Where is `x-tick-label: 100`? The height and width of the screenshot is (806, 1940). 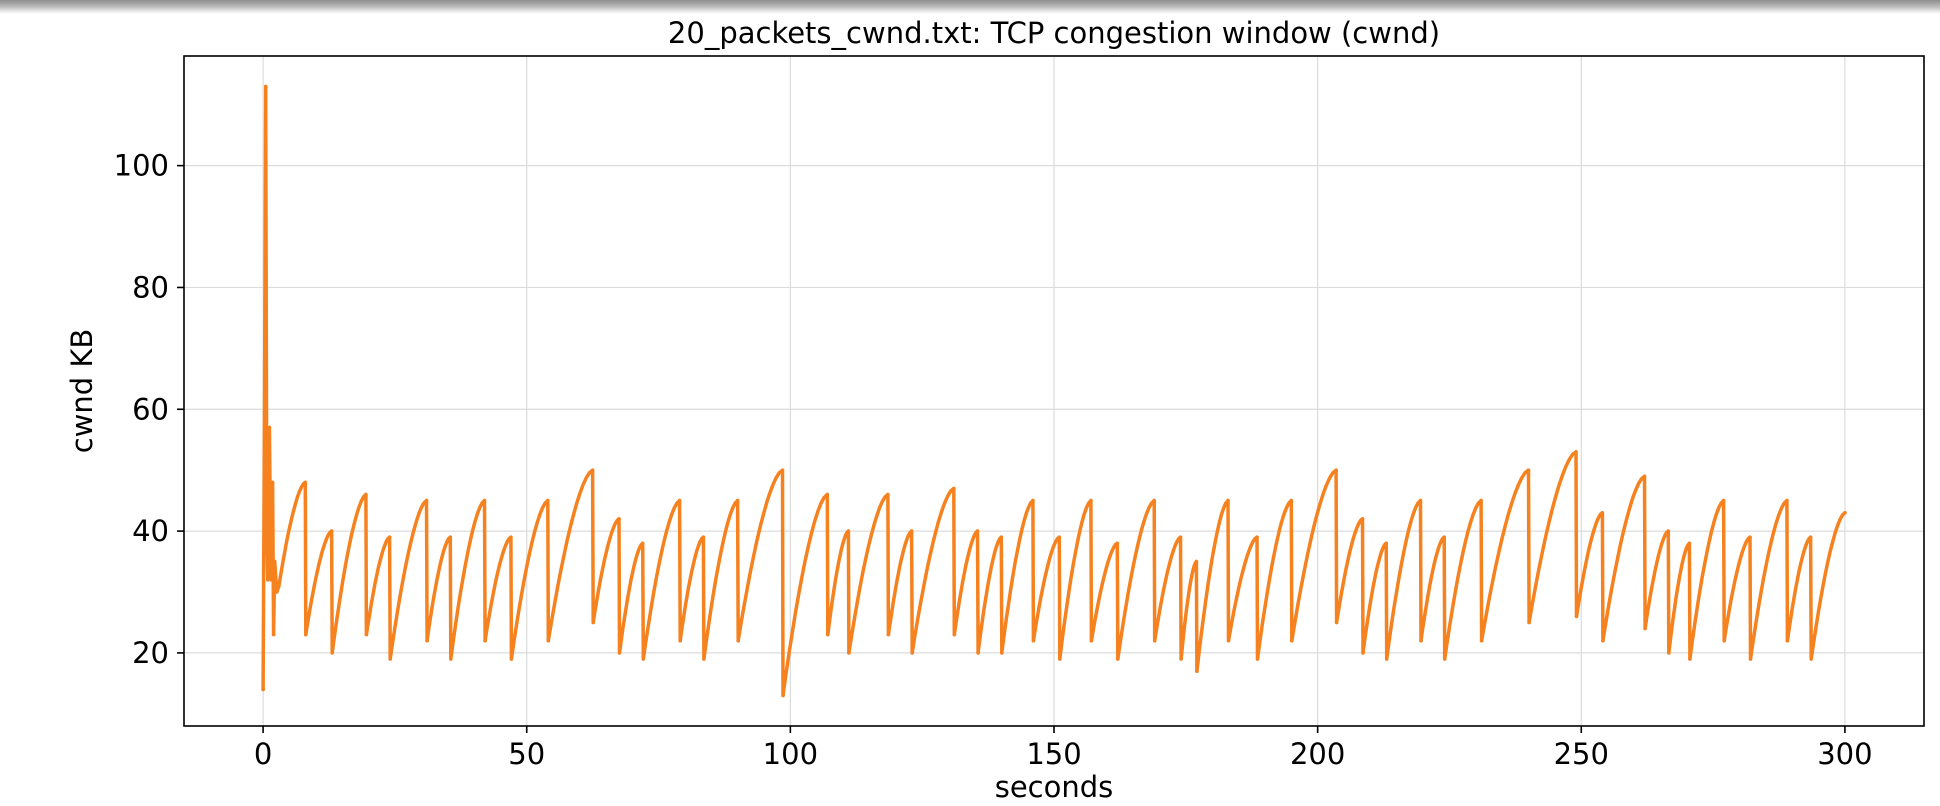
x-tick-label: 100 is located at coordinates (790, 754).